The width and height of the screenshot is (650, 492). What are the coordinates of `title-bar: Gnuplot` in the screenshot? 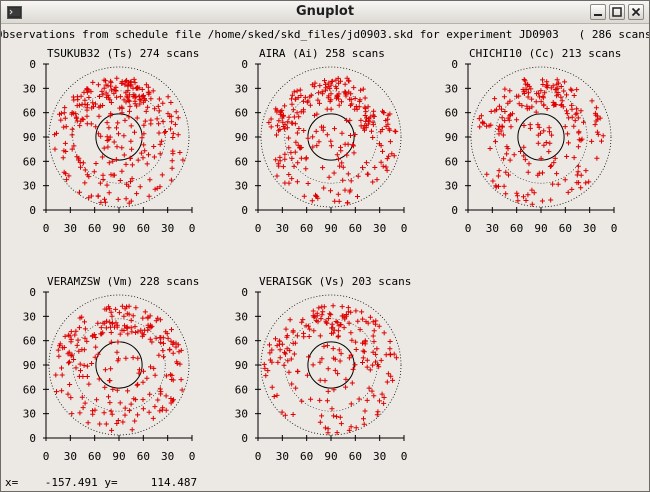 It's located at (325, 12).